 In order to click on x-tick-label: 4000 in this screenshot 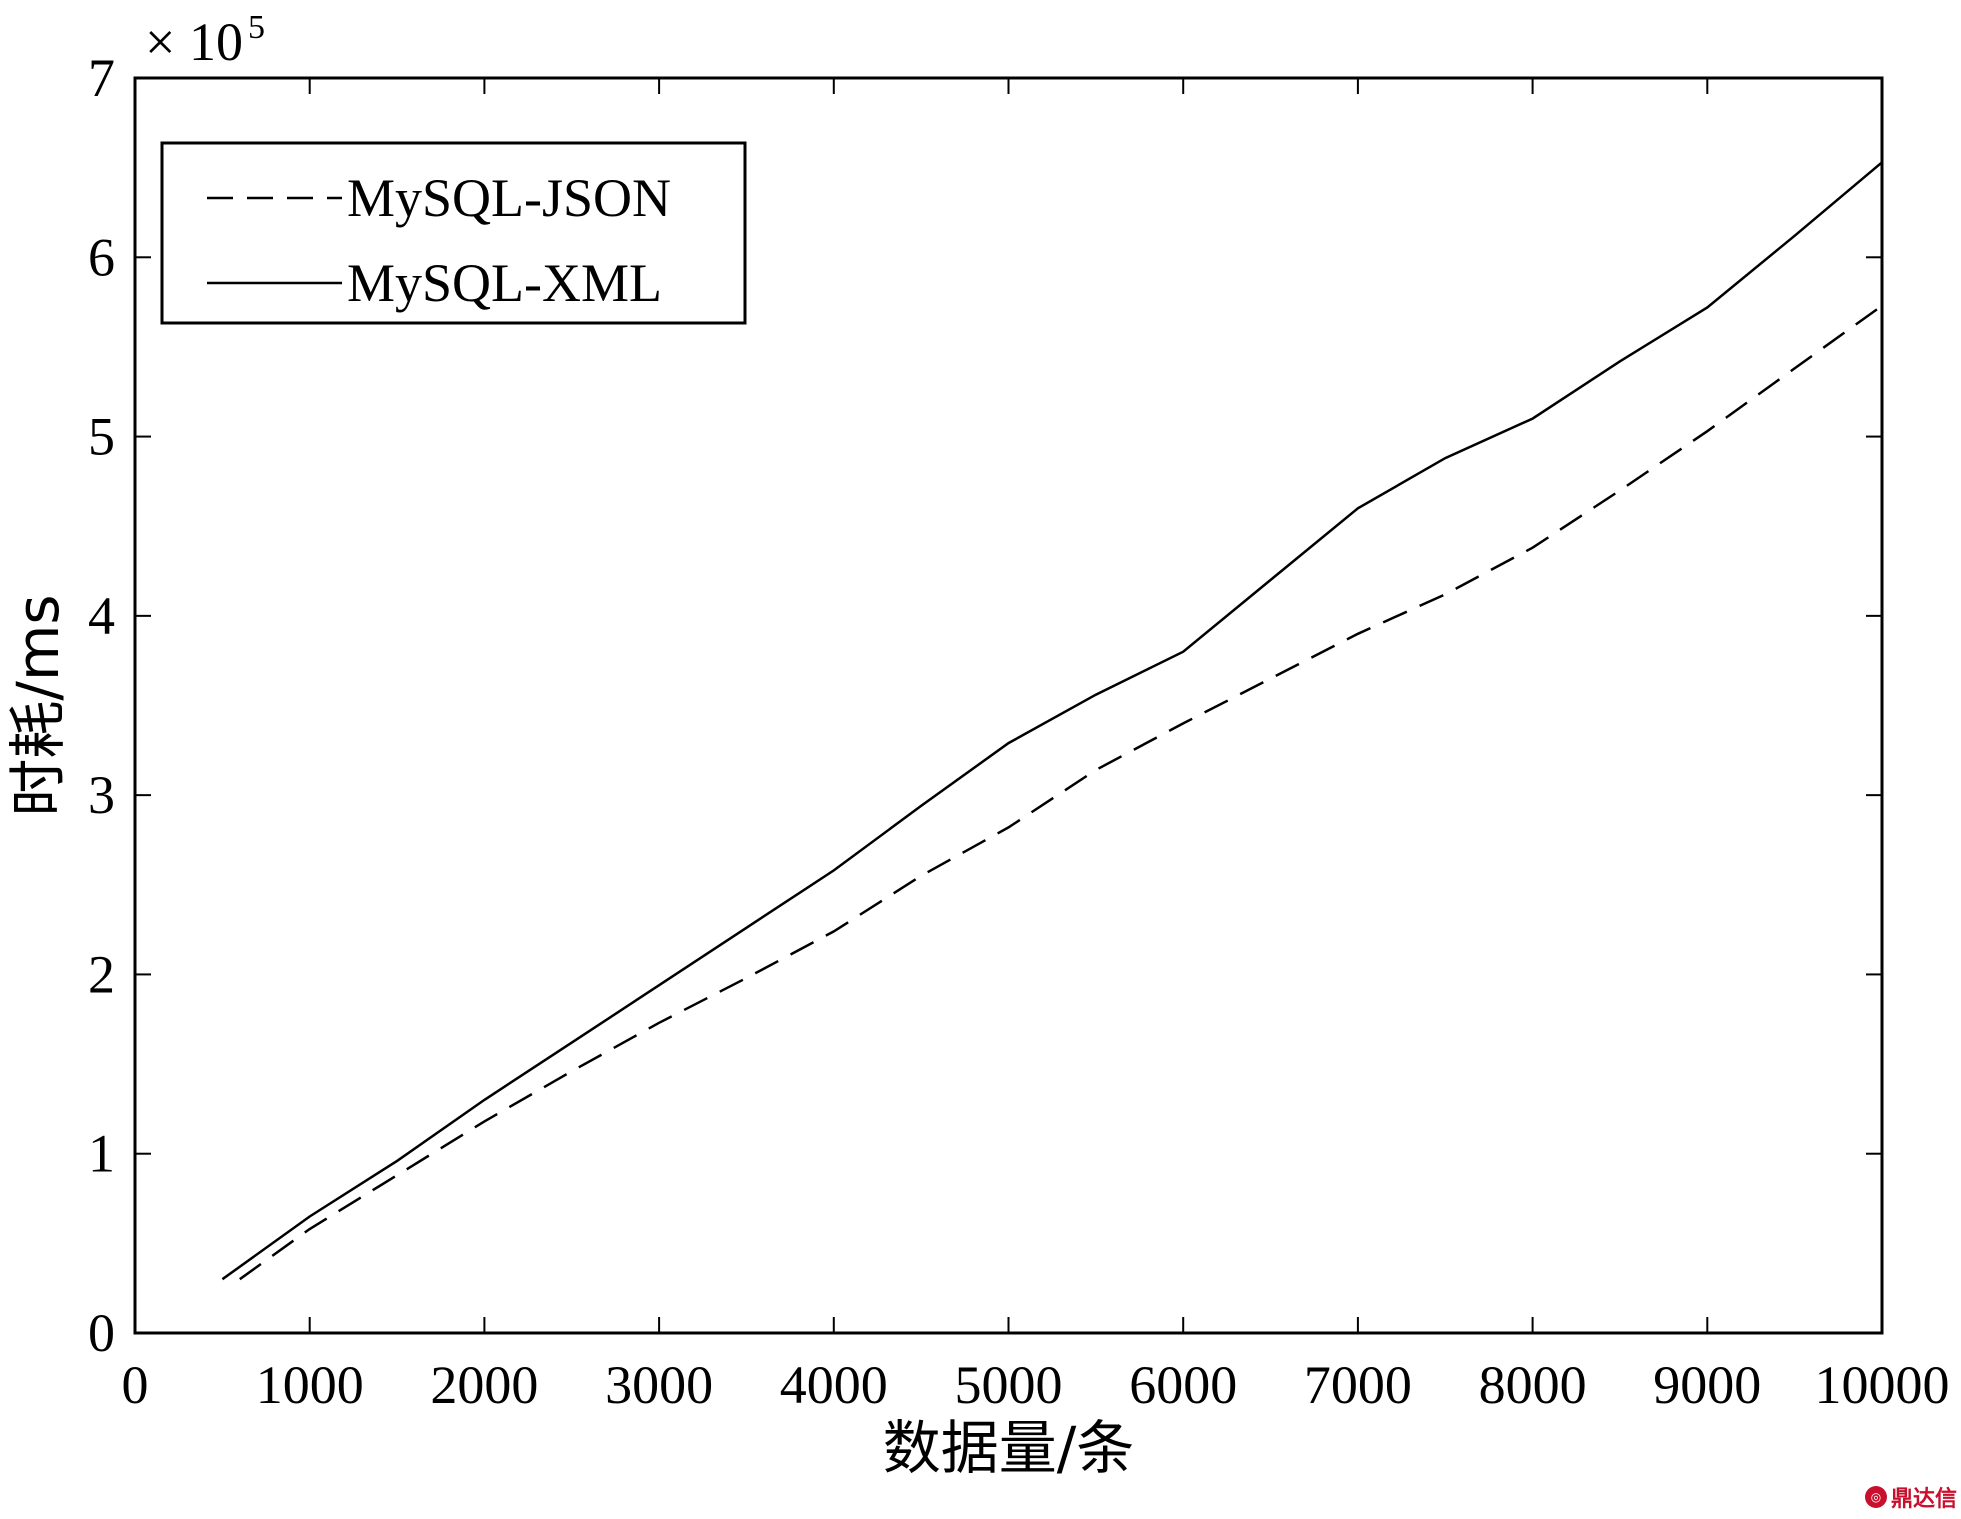, I will do `click(834, 1385)`.